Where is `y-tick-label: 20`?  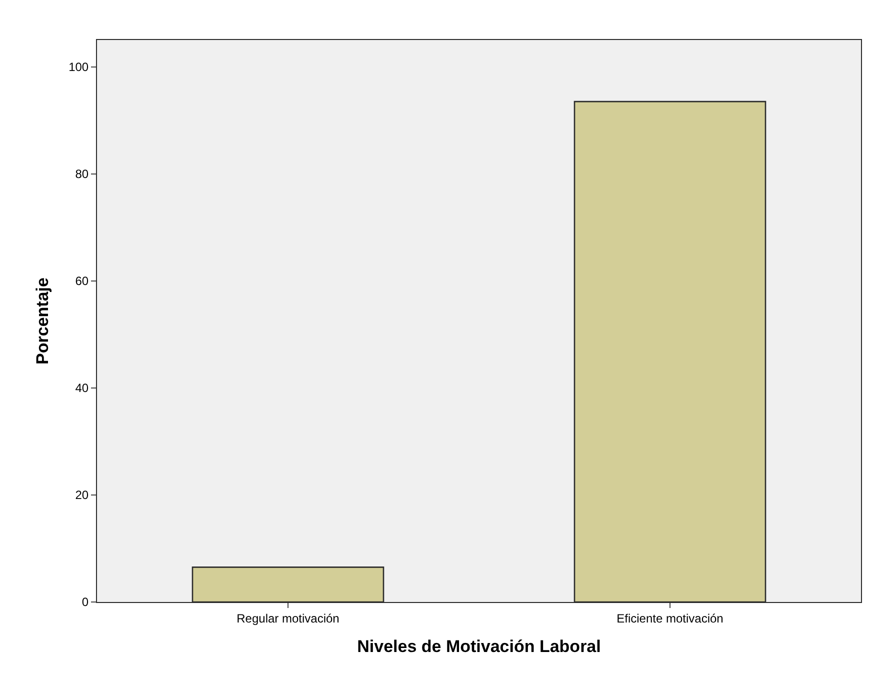 y-tick-label: 20 is located at coordinates (82, 495).